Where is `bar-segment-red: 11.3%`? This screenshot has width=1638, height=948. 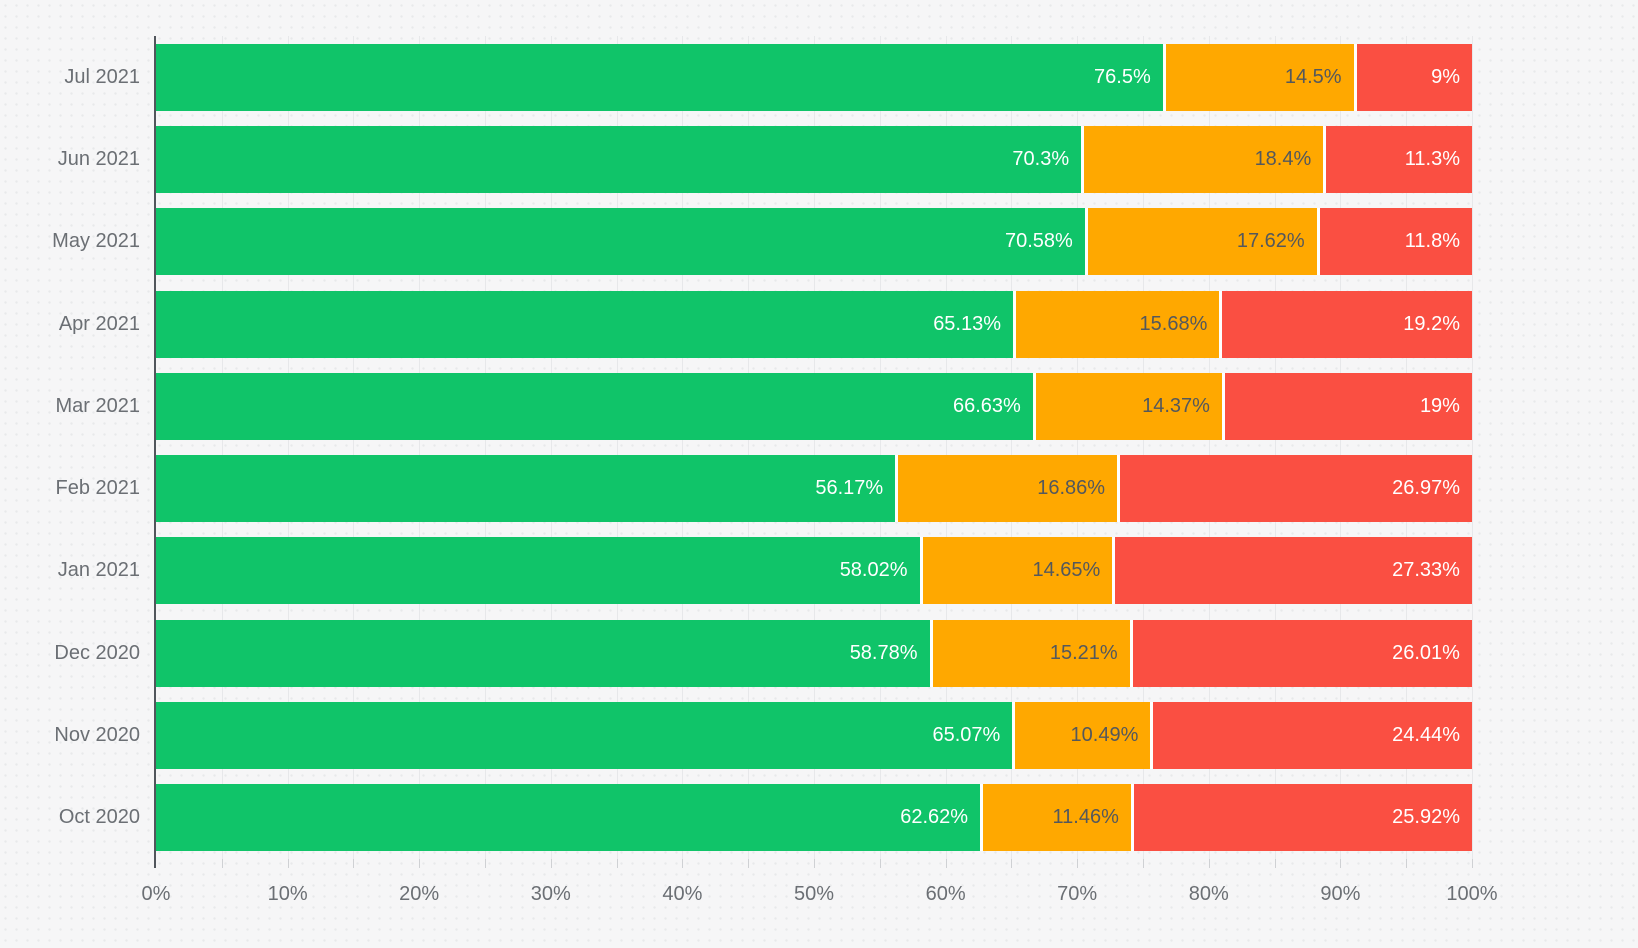 bar-segment-red: 11.3% is located at coordinates (1397, 159).